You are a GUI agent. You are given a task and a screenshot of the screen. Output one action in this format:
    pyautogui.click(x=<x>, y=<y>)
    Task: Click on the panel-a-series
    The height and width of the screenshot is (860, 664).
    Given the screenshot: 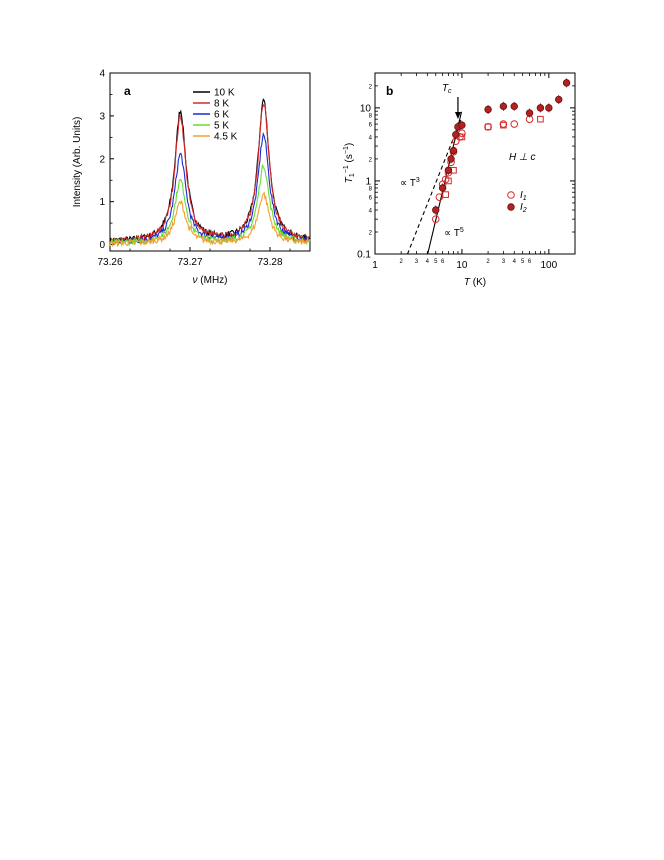 What is the action you would take?
    pyautogui.click(x=210, y=173)
    